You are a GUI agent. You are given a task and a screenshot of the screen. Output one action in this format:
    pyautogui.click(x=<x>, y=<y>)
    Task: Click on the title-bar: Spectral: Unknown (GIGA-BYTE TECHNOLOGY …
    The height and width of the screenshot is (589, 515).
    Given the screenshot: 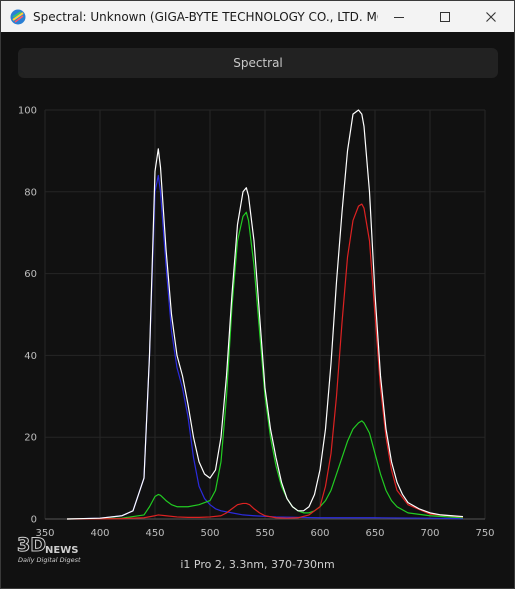 What is the action you would take?
    pyautogui.click(x=257, y=16)
    